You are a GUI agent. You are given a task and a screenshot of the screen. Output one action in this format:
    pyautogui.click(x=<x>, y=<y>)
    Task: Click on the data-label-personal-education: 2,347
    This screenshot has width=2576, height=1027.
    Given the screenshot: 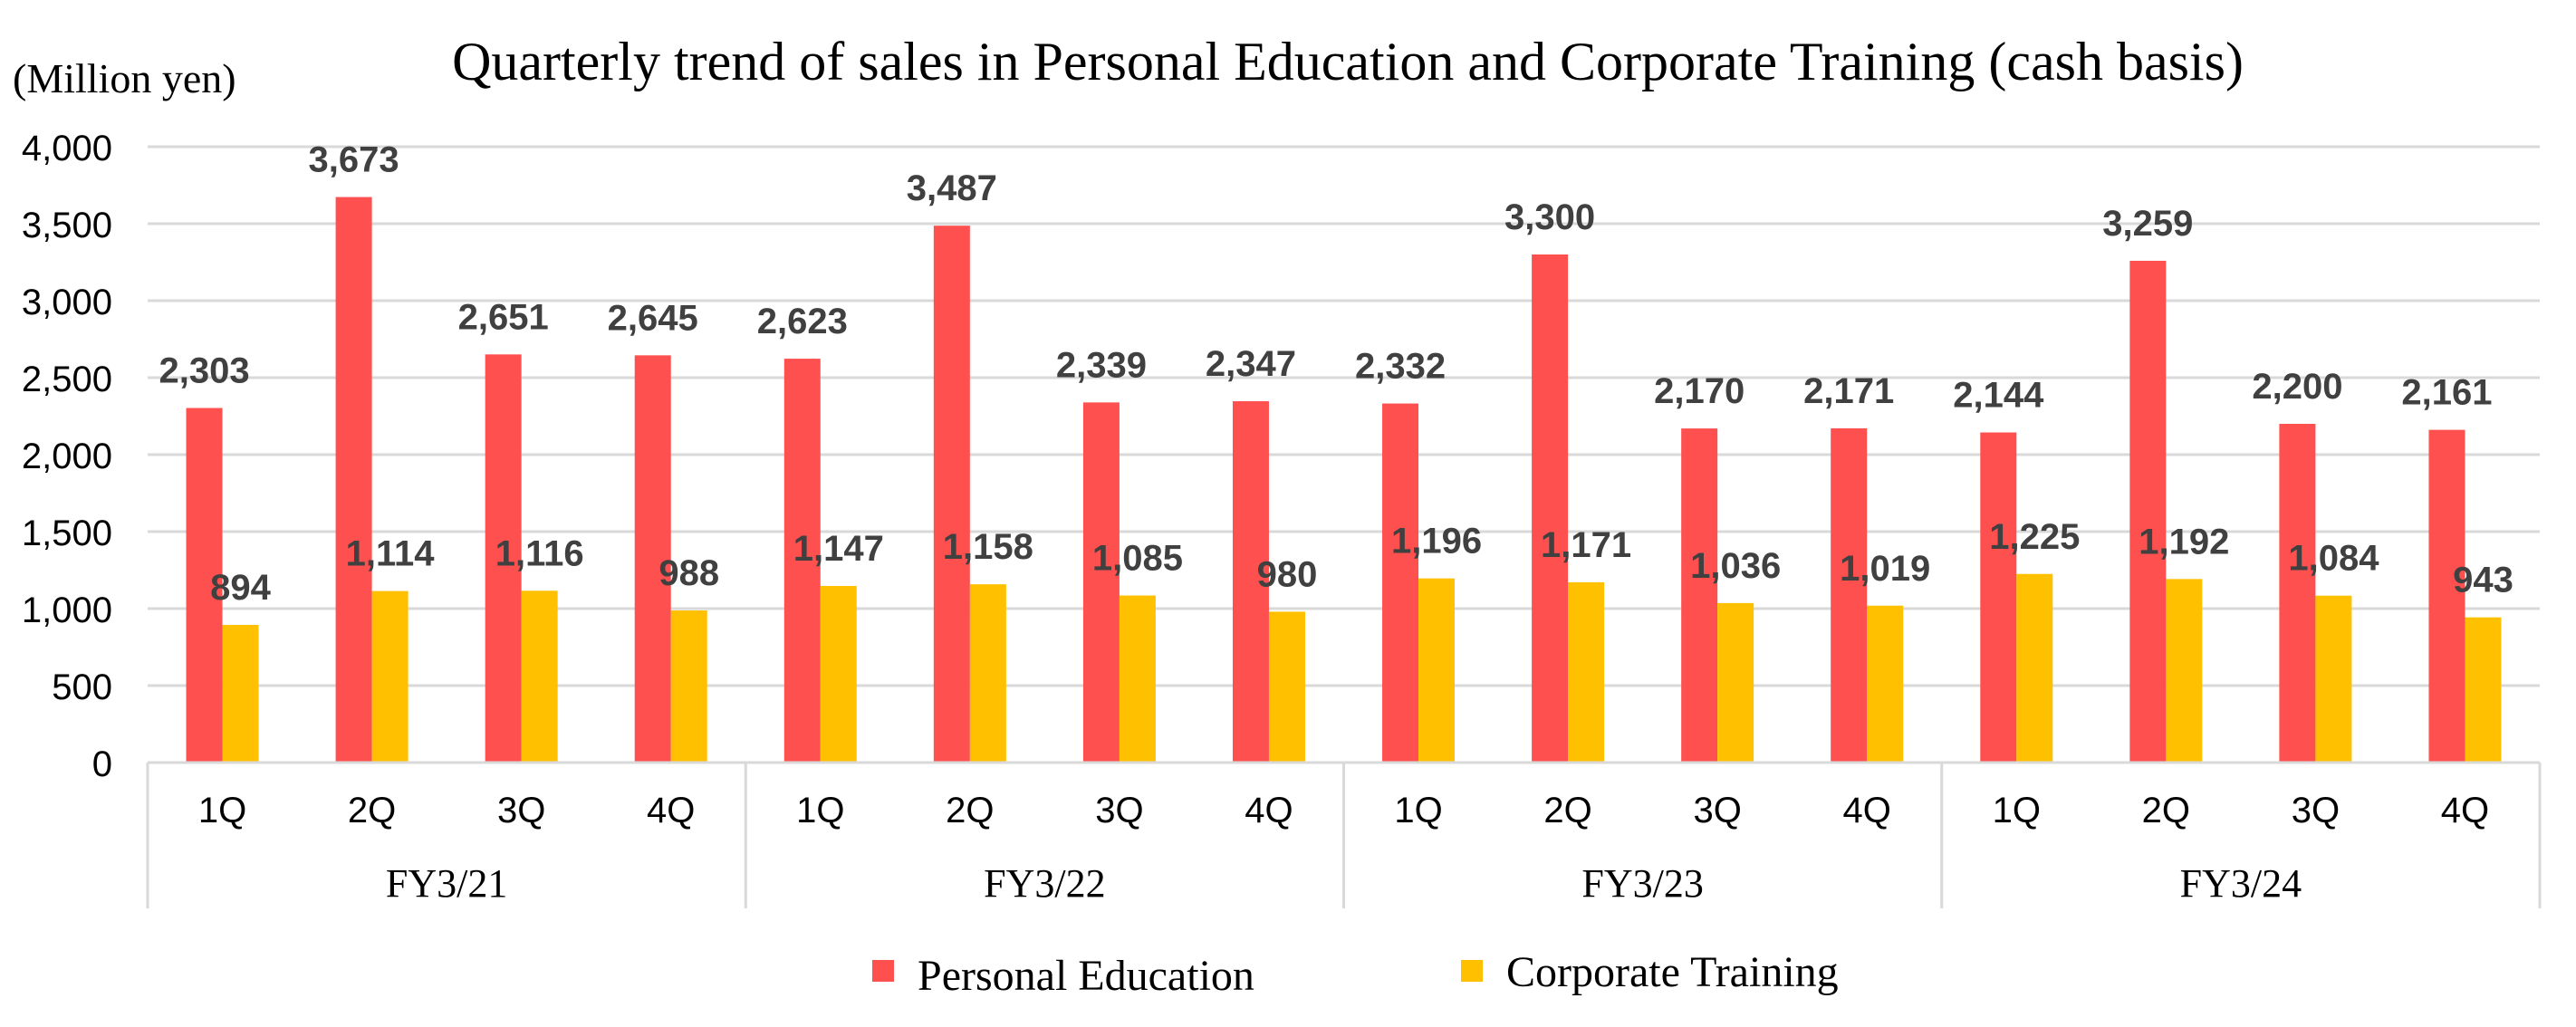 What is the action you would take?
    pyautogui.click(x=1251, y=364)
    